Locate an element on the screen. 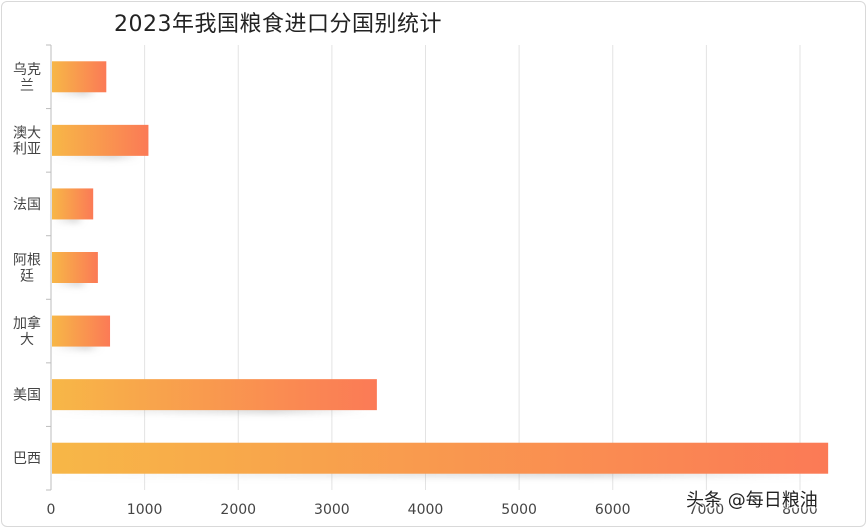  bar-法国 is located at coordinates (73, 204).